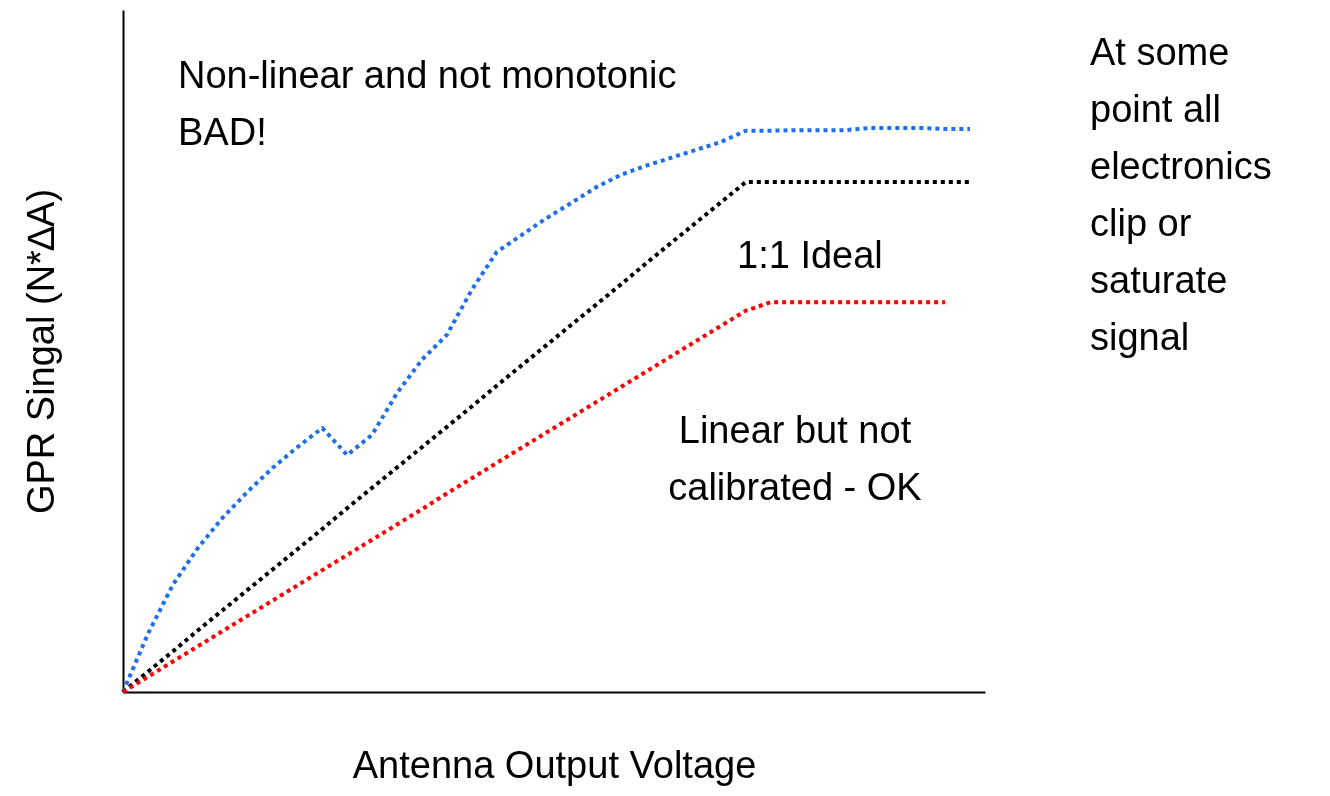 The image size is (1330, 796). I want to click on annotation: Non-linear and not monotonic BAD!, so click(427, 103).